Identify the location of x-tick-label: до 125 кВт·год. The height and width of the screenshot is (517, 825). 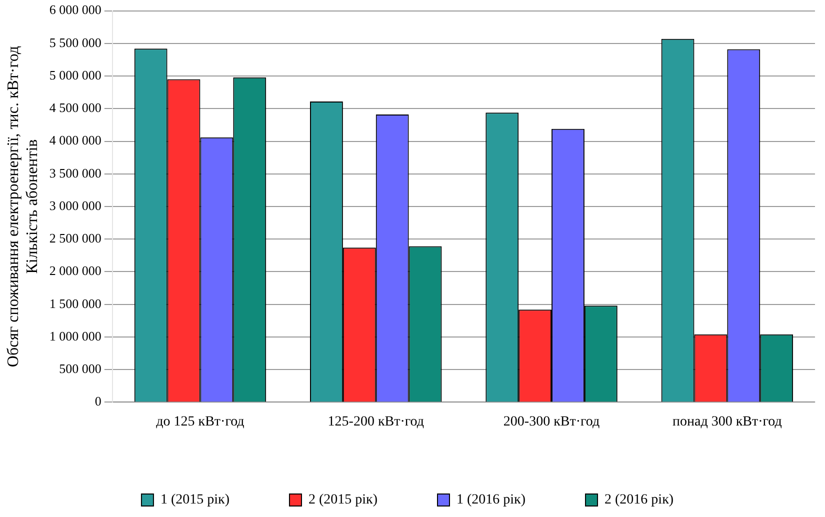
(200, 422).